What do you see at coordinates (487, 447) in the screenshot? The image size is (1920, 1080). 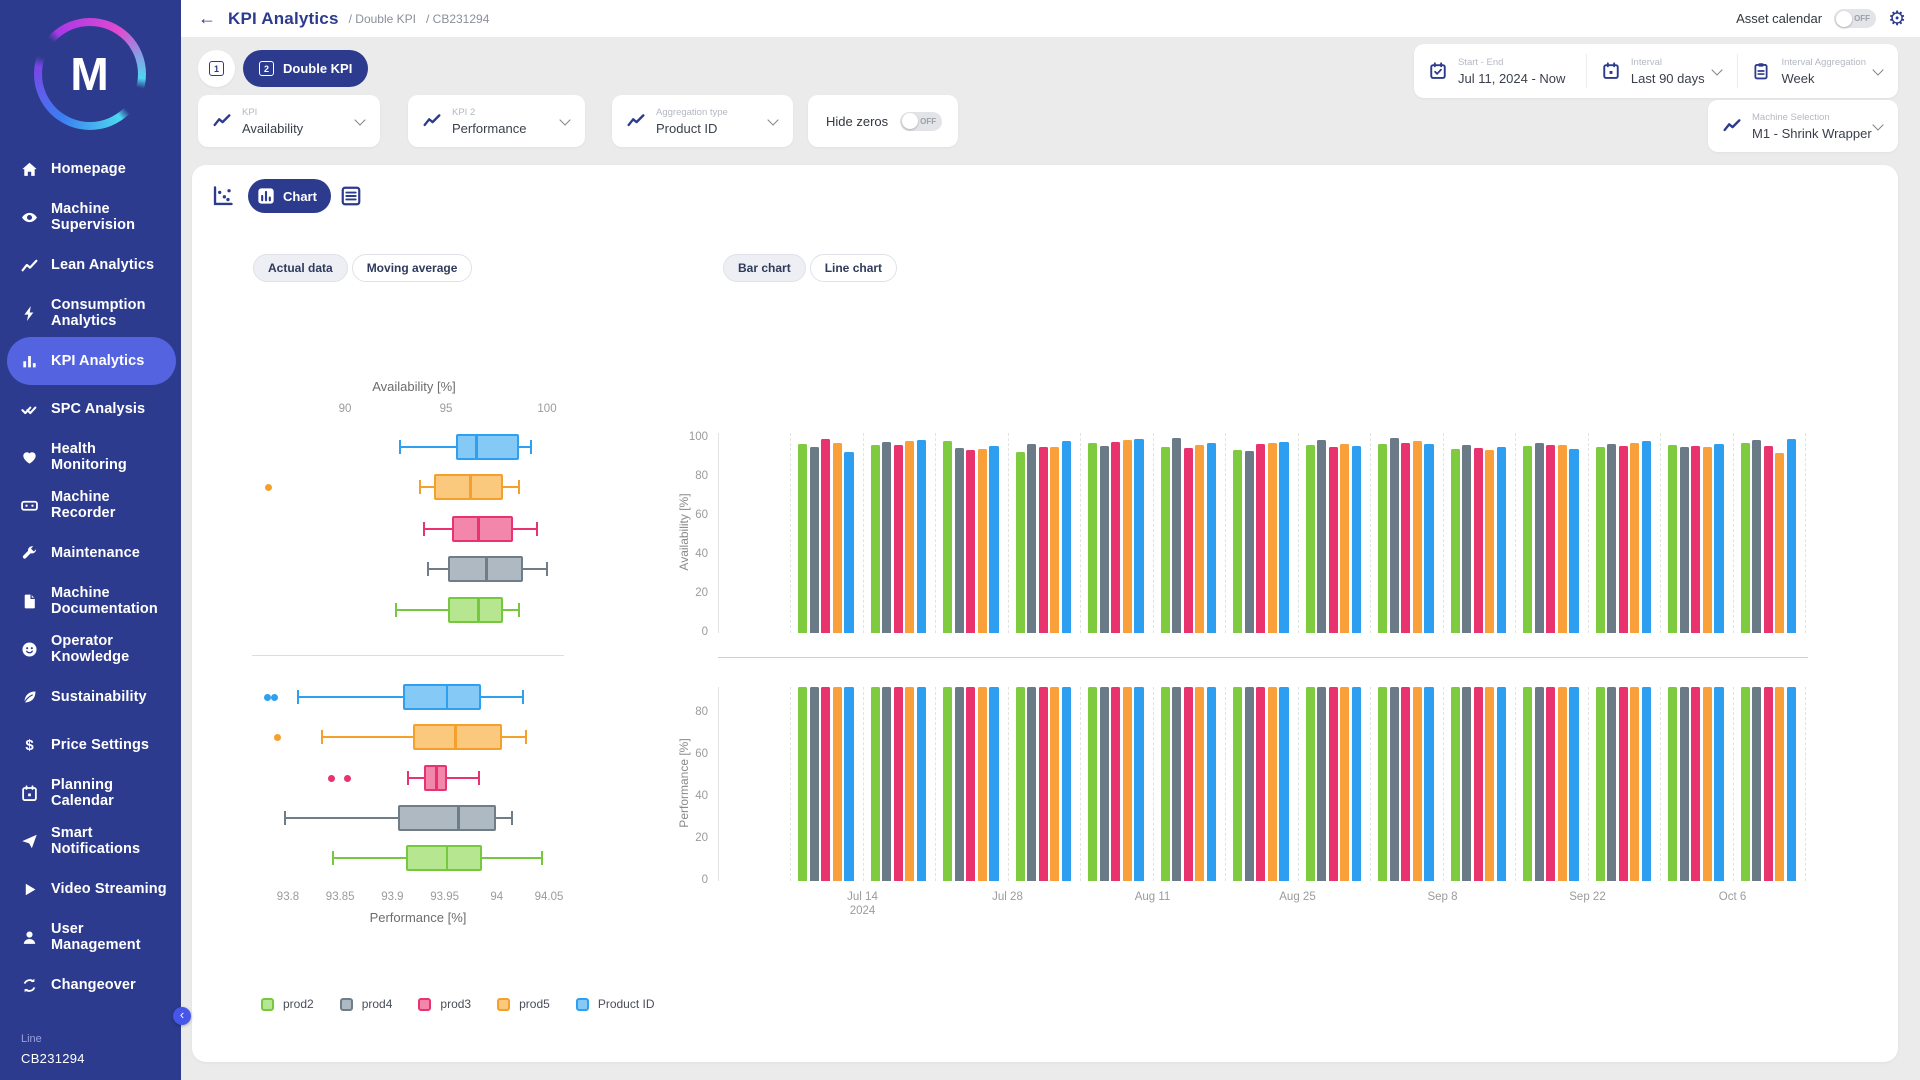 I see `boxplot-box-product-id` at bounding box center [487, 447].